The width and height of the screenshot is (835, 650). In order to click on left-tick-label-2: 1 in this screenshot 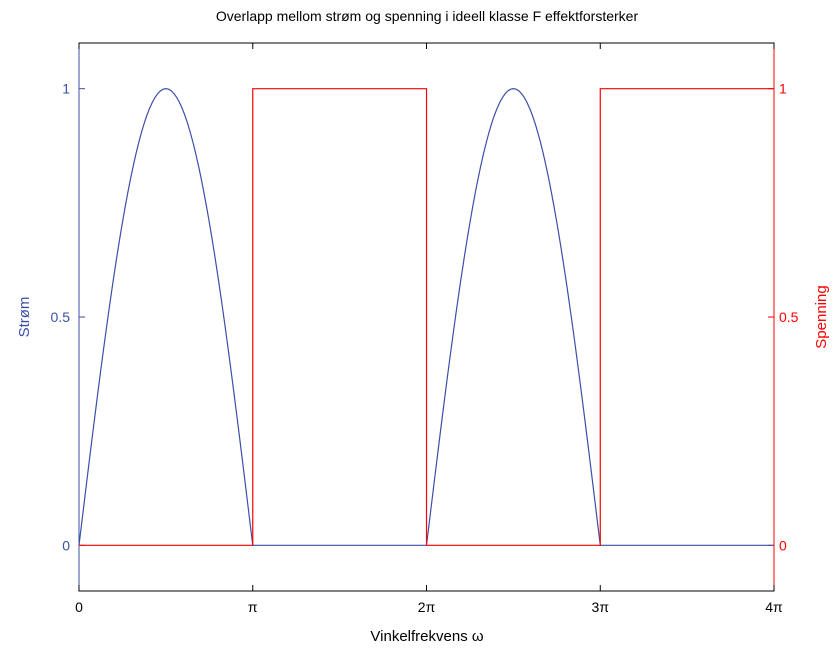, I will do `click(66, 89)`.